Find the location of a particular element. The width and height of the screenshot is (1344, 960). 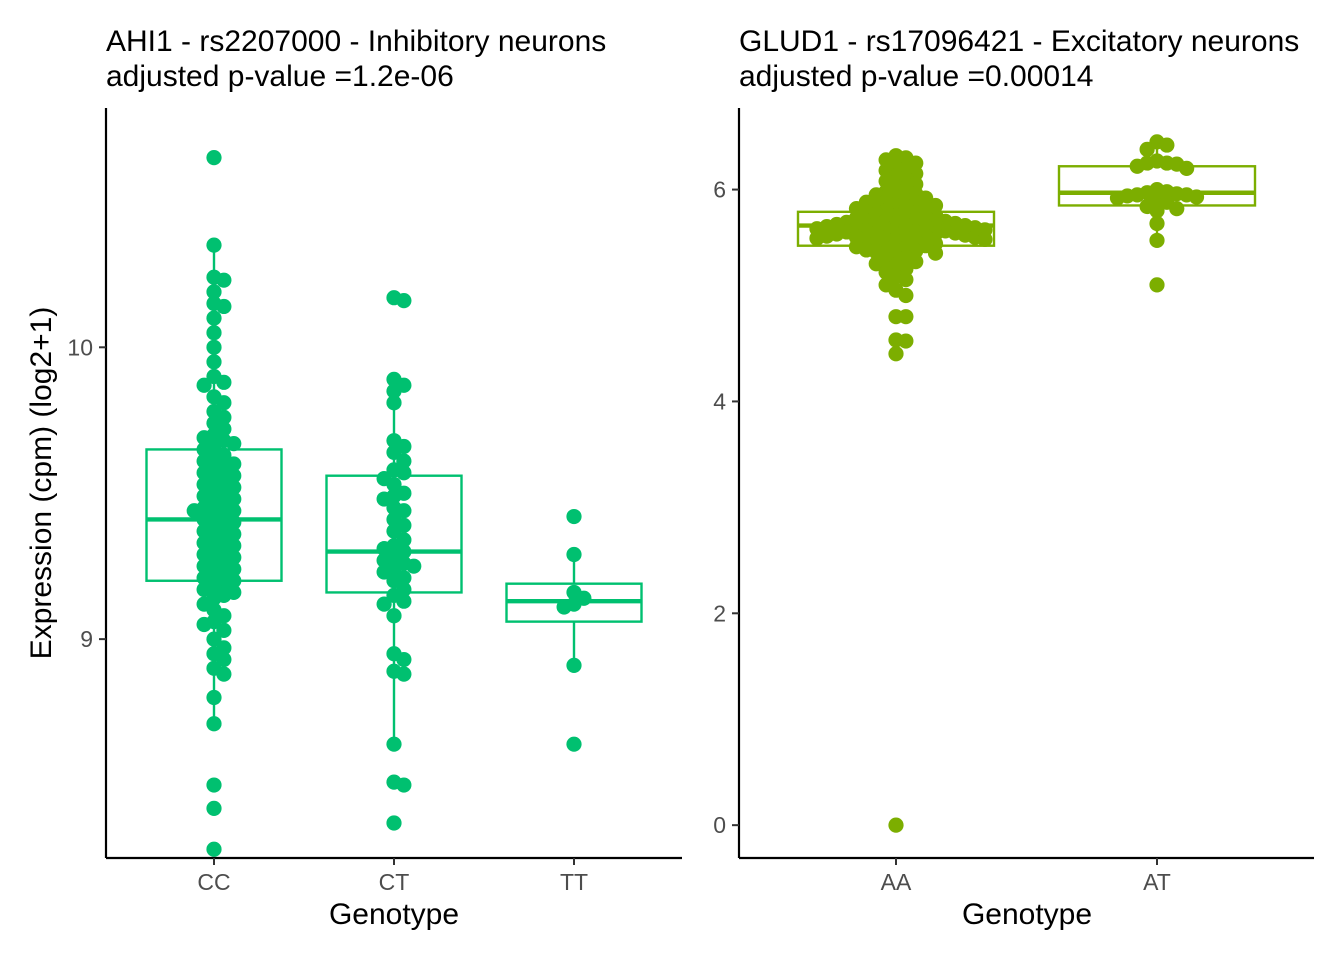

panel-subtitle: adjusted p-value =1.2e-06 is located at coordinates (280, 76).